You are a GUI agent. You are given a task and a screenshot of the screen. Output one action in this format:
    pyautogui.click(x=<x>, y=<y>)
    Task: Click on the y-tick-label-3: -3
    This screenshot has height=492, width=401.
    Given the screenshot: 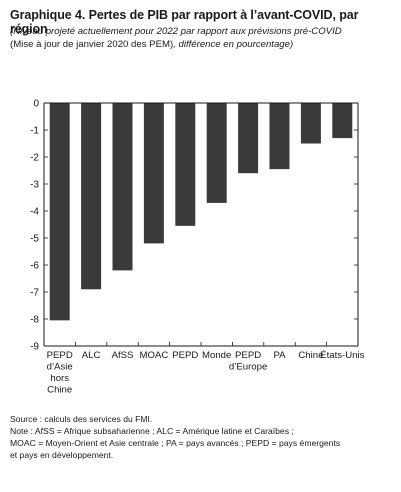 What is the action you would take?
    pyautogui.click(x=34, y=185)
    